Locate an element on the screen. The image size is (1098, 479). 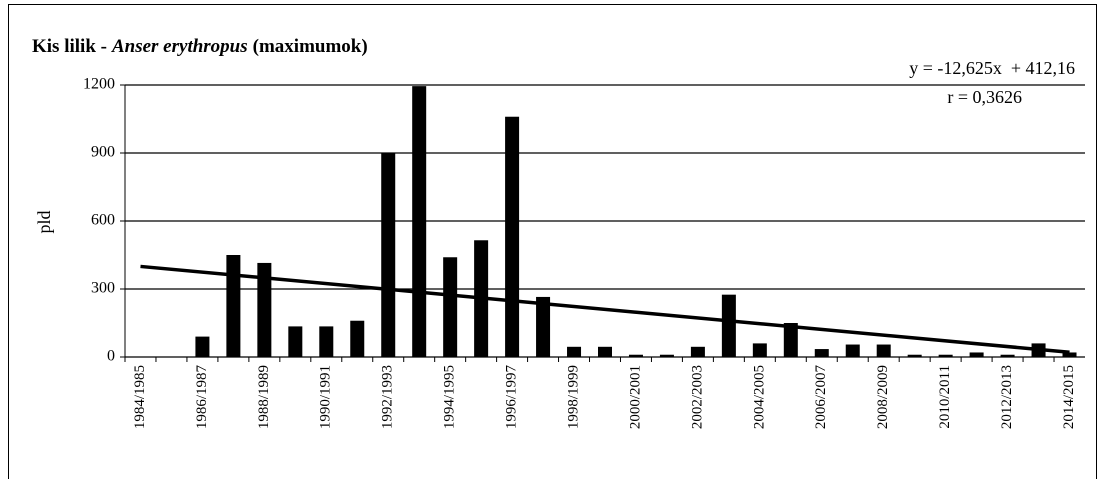
equation: y = -12,625x + 412,16 is located at coordinates (992, 68).